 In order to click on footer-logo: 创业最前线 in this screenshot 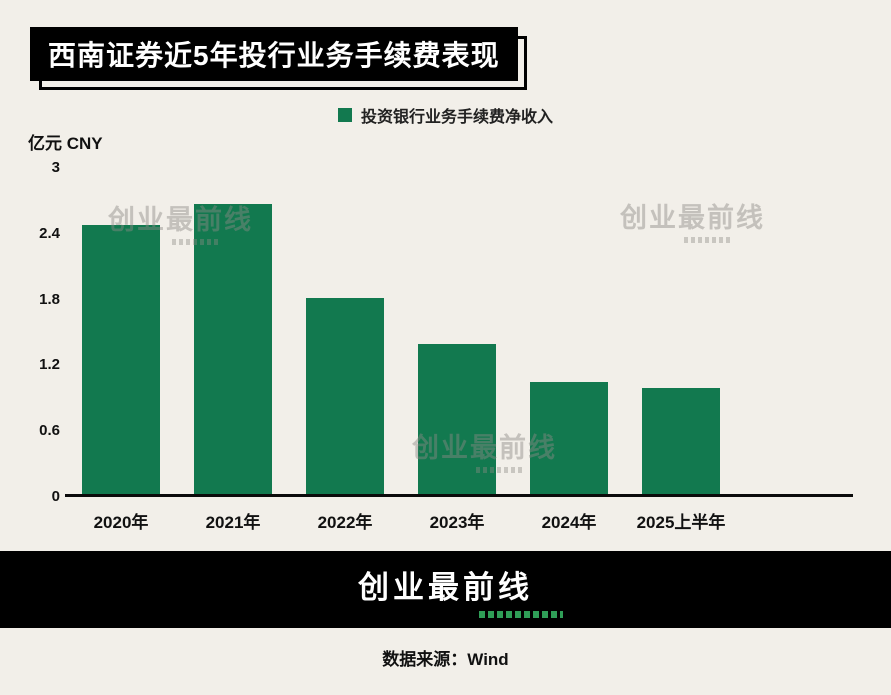, I will do `click(445, 587)`.